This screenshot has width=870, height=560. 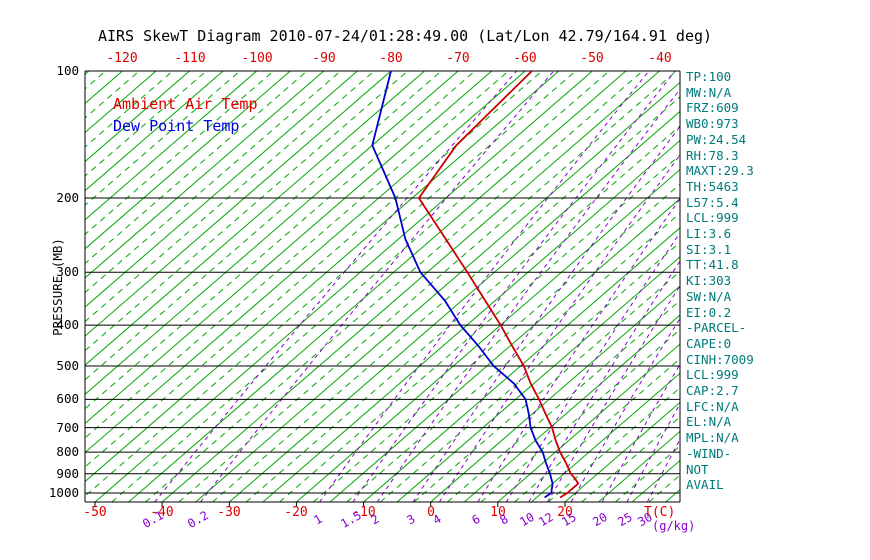 I want to click on bottom-temp-tick: -10, so click(x=363, y=512).